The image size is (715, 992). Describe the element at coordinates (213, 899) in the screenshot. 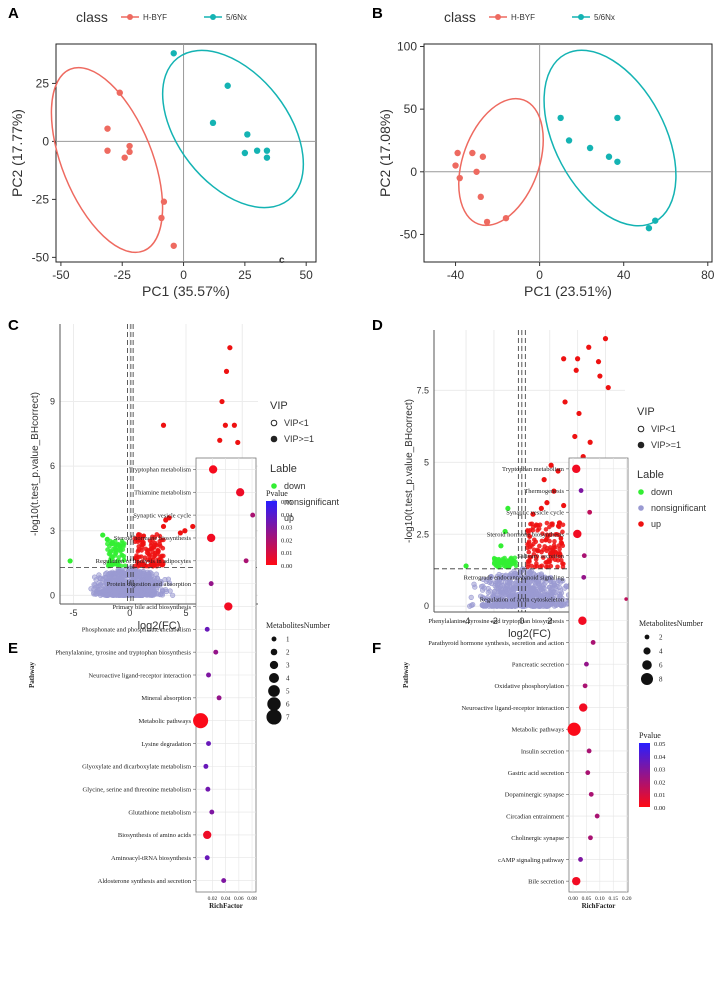

I see `x-tick-label: 0.02` at that location.